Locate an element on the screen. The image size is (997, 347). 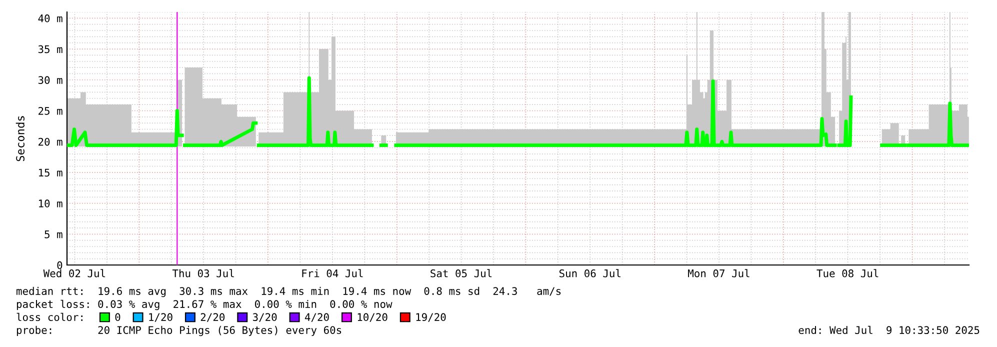
text: end: Wed Jul 9 10:33:50 2025 is located at coordinates (889, 330).